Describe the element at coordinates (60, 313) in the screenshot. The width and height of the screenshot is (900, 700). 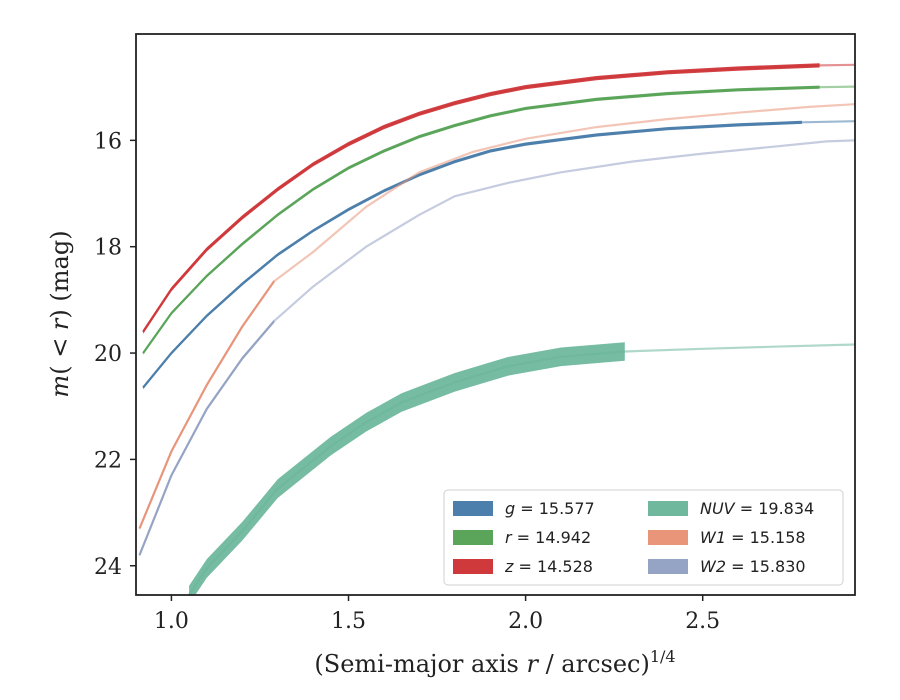
I see `y-axis-label: m( < r) (mag)` at that location.